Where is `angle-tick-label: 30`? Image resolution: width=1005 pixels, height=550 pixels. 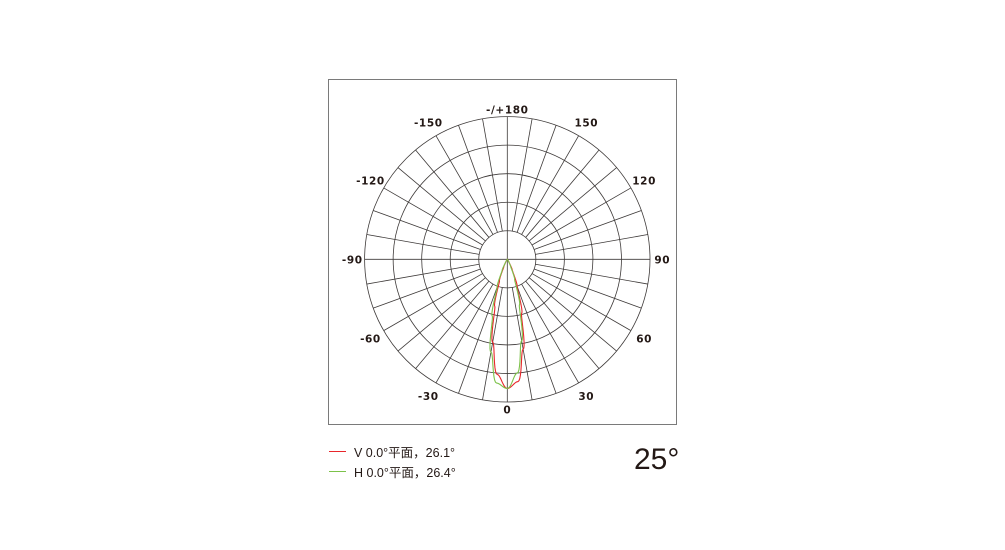 angle-tick-label: 30 is located at coordinates (586, 397).